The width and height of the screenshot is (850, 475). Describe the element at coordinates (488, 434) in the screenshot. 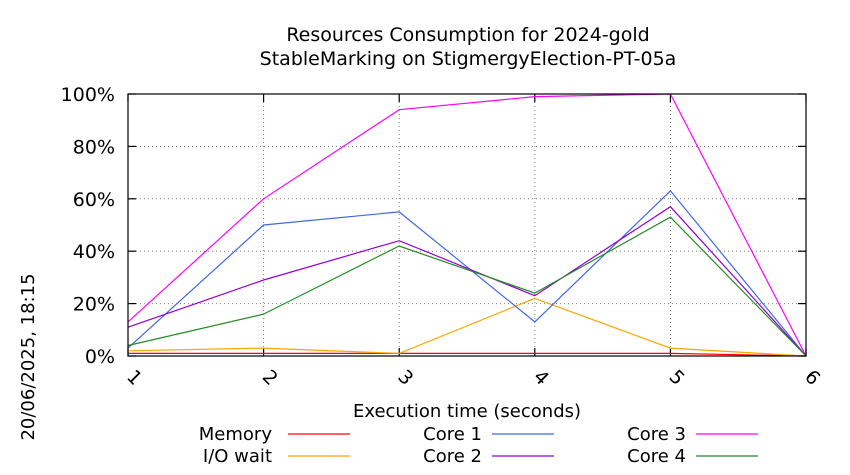

I see `legend-item-core-1: Core 1` at that location.